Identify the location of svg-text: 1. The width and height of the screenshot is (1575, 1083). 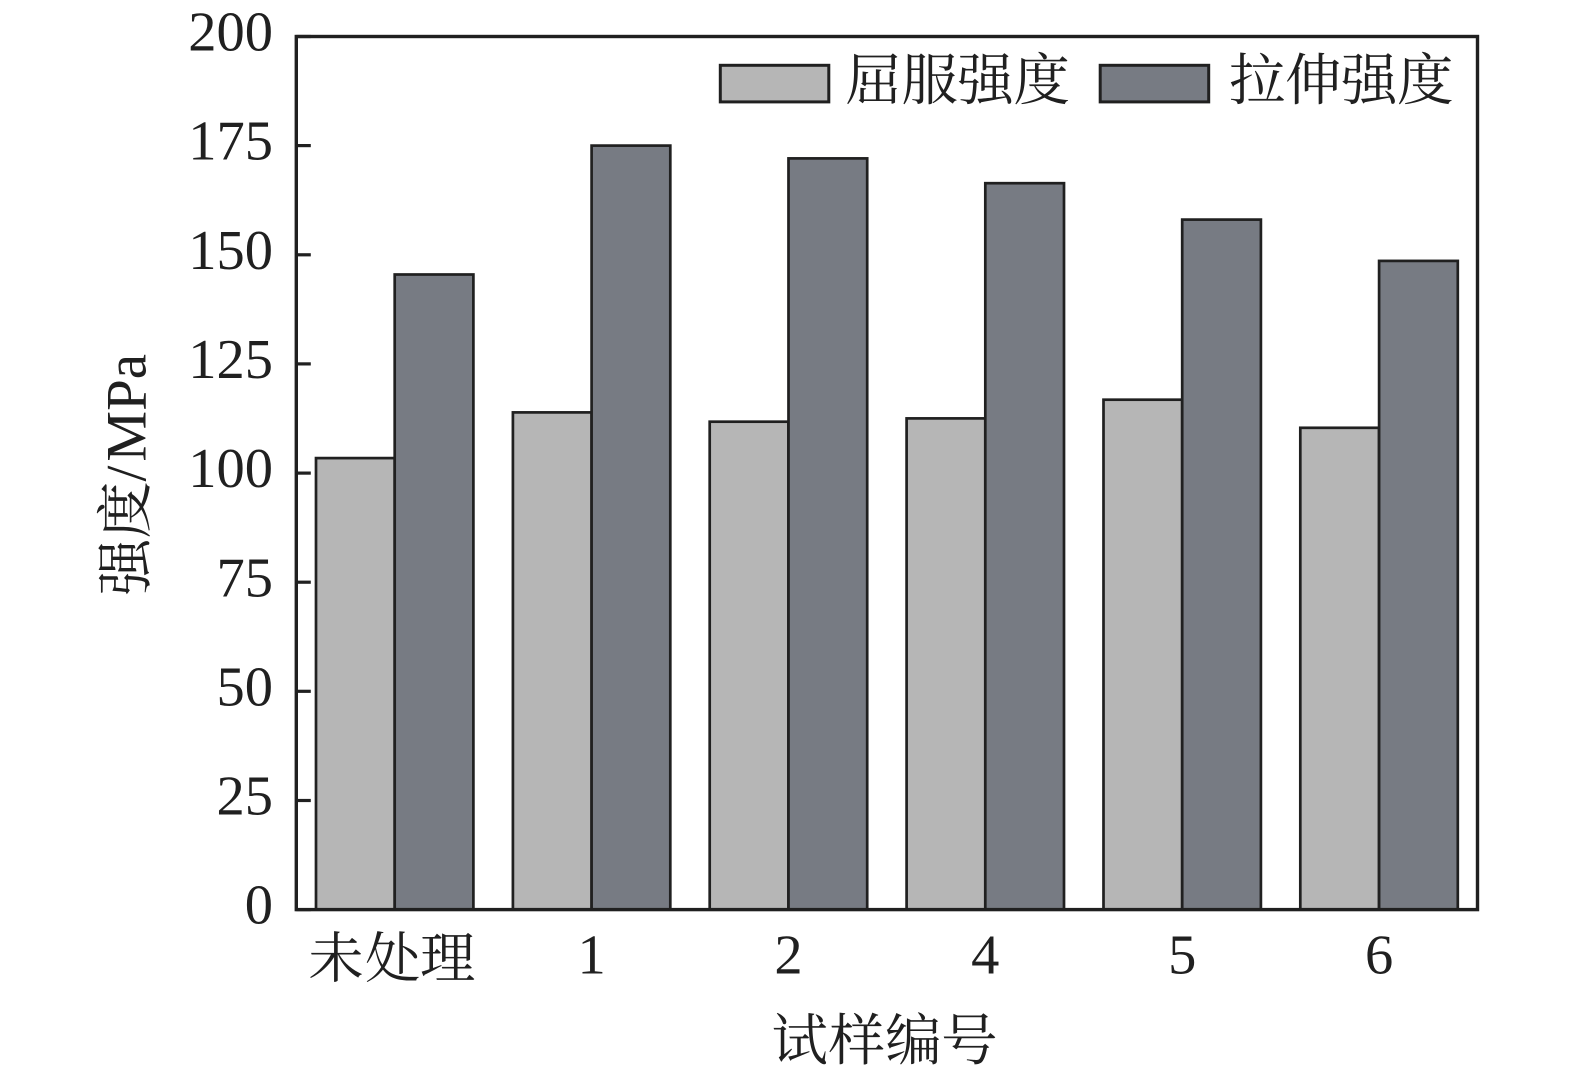
(591, 956).